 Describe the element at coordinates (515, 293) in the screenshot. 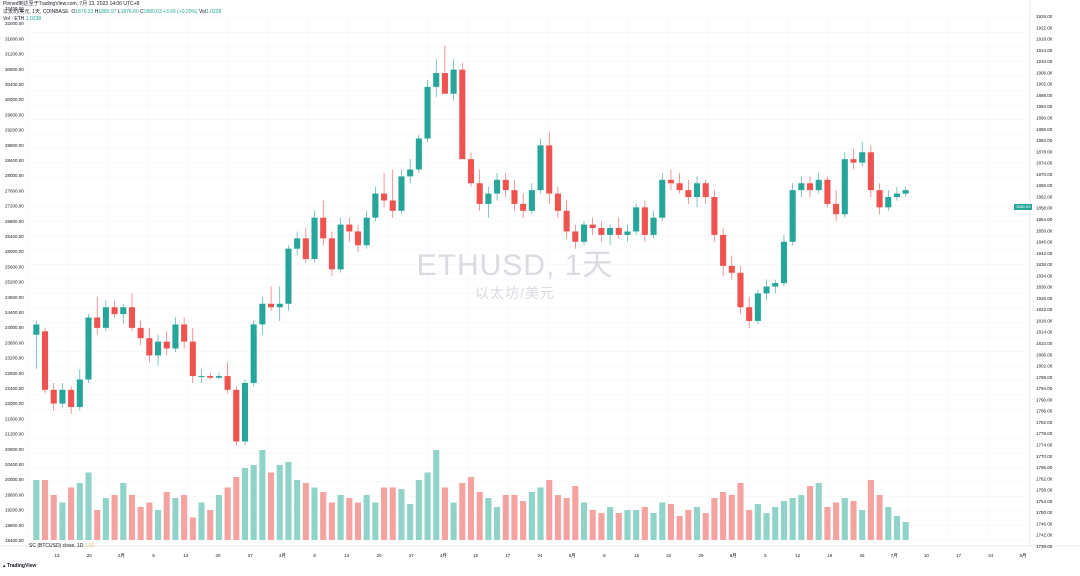

I see `watermark-description: 以太坊/美元` at that location.